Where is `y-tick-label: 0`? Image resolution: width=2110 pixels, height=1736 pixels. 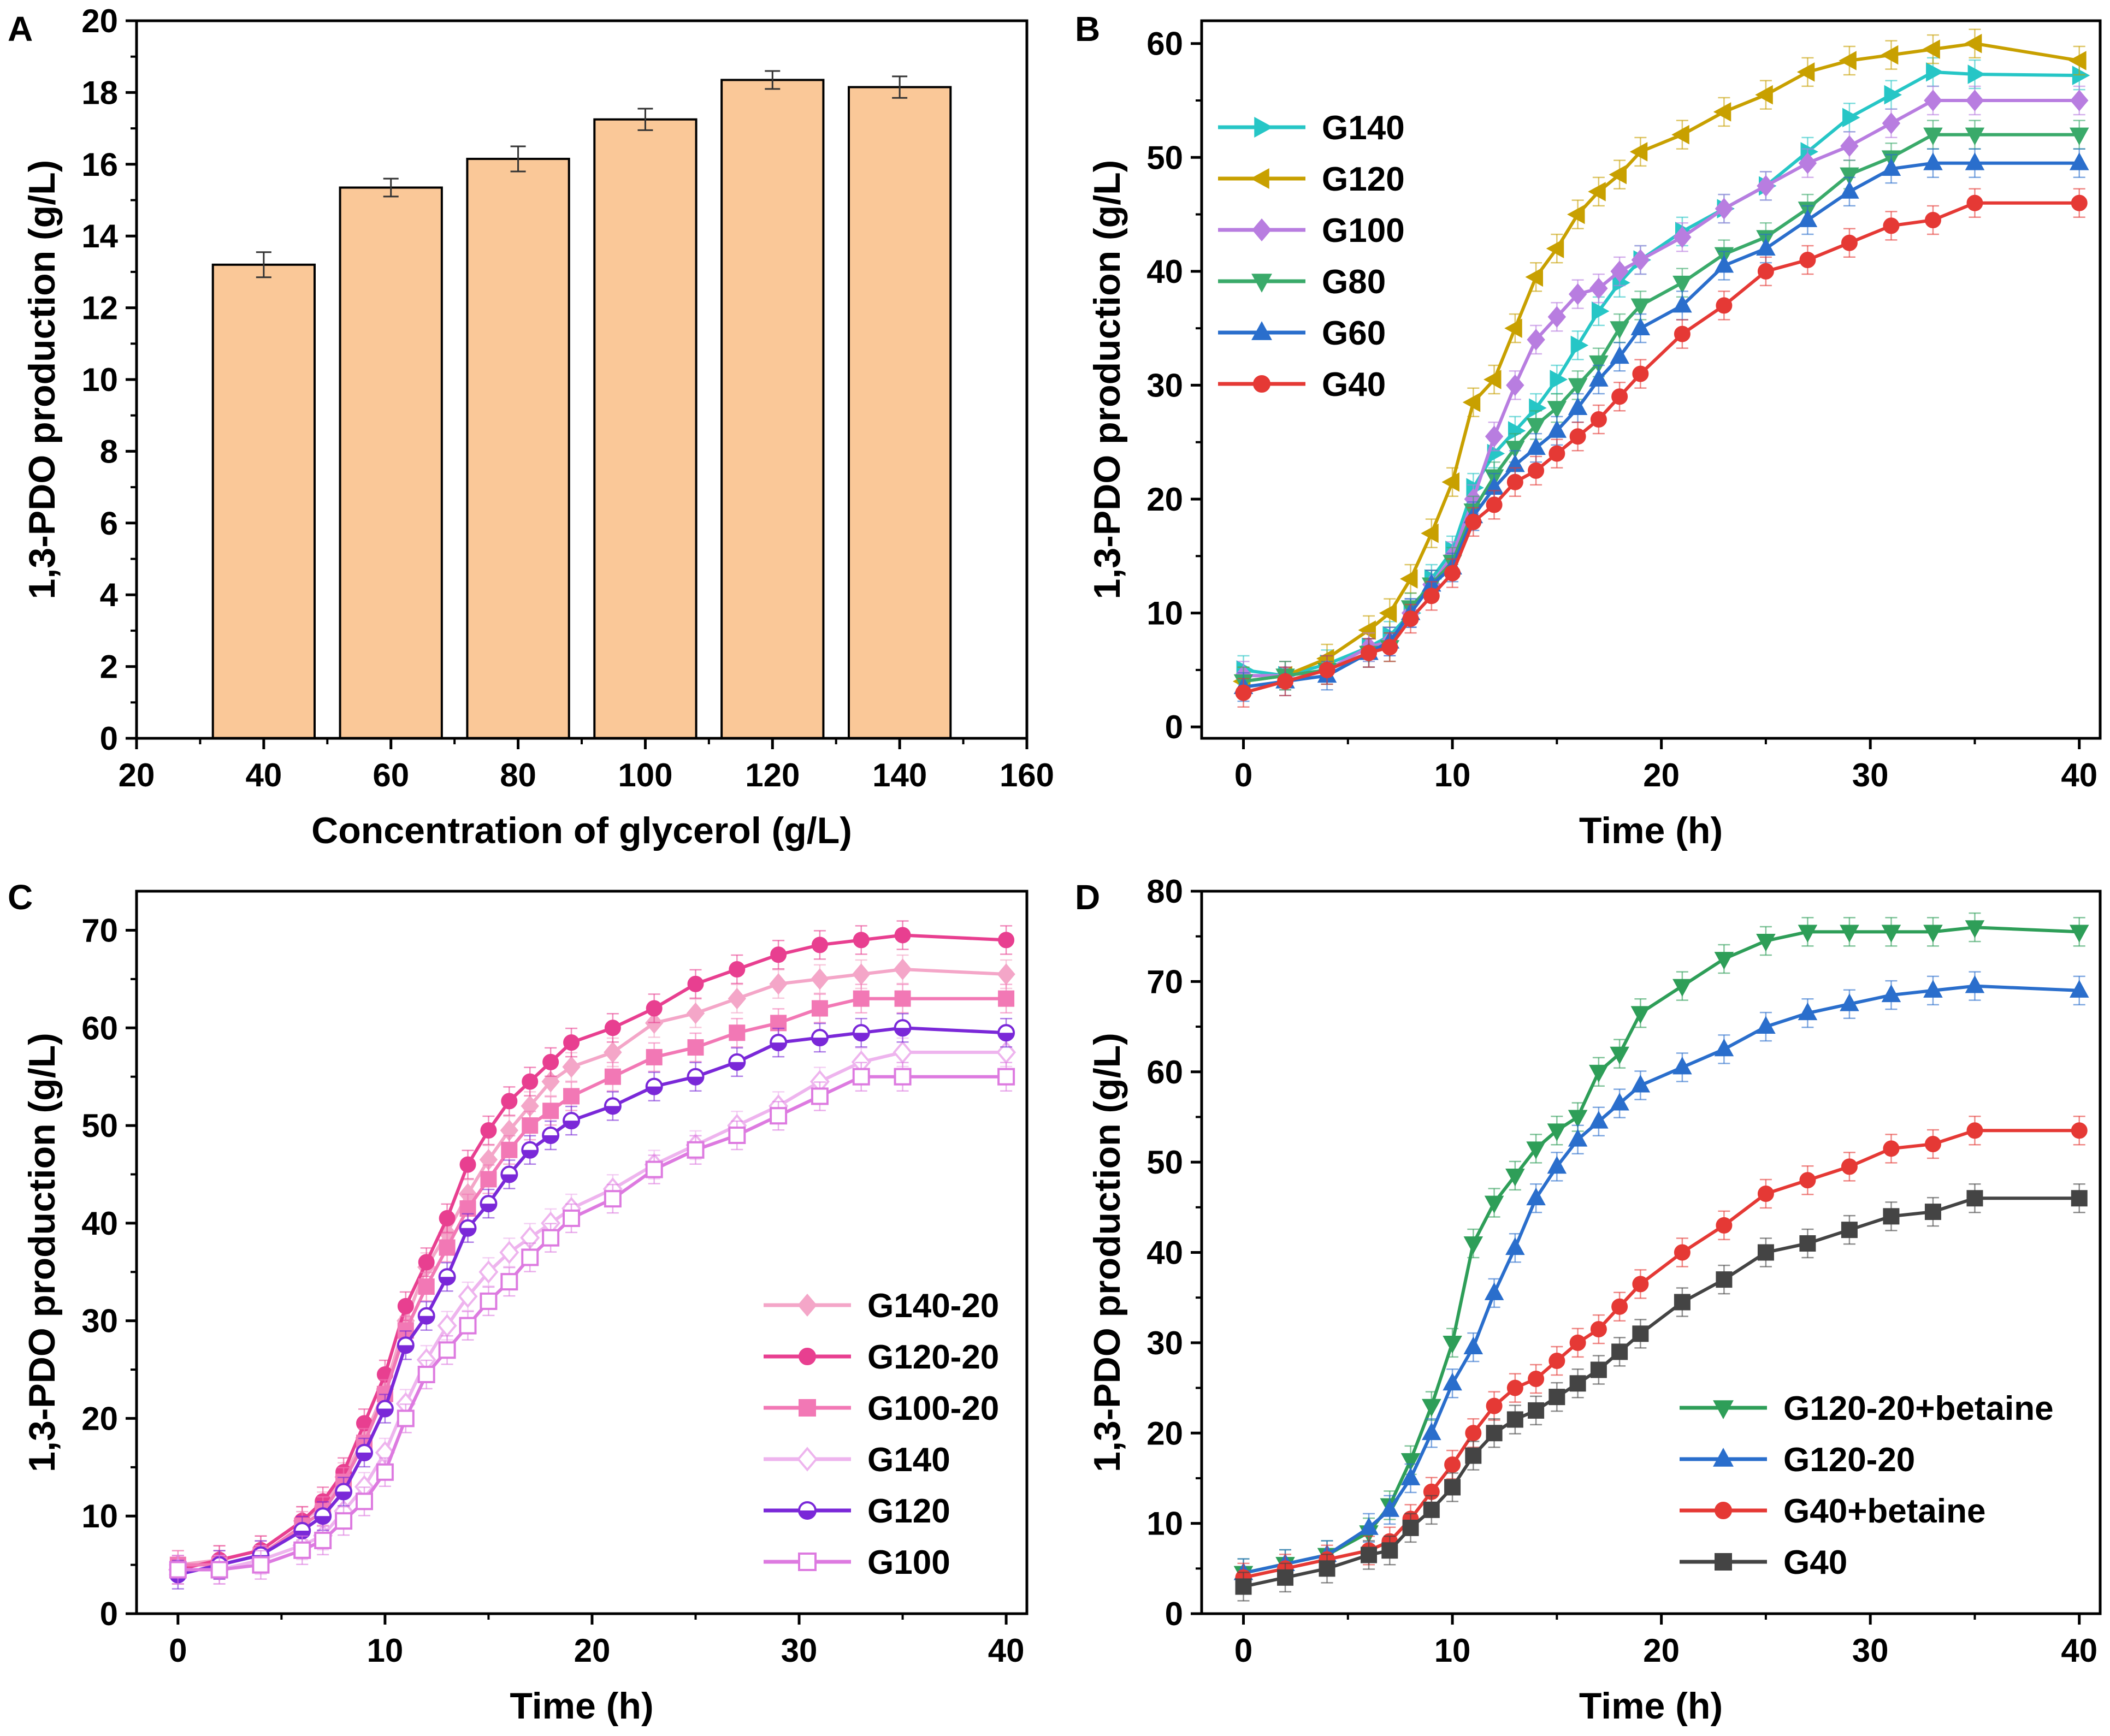
y-tick-label: 0 is located at coordinates (109, 738).